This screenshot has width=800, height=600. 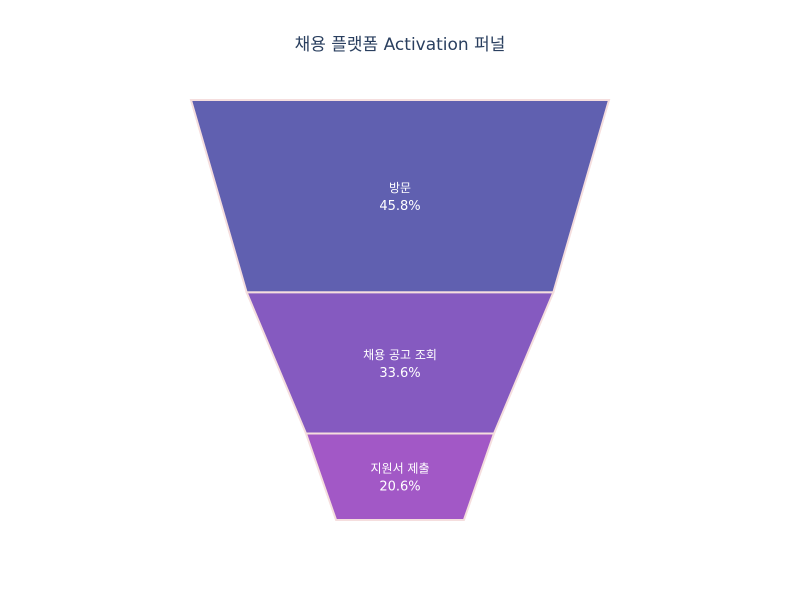 What do you see at coordinates (399, 206) in the screenshot?
I see `stage-value-label: 45.8%` at bounding box center [399, 206].